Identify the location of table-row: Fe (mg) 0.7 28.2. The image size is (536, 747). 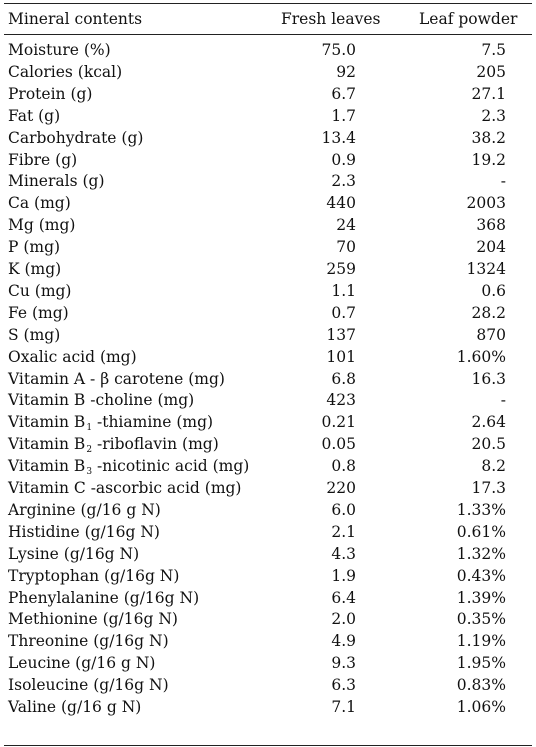
(268, 313).